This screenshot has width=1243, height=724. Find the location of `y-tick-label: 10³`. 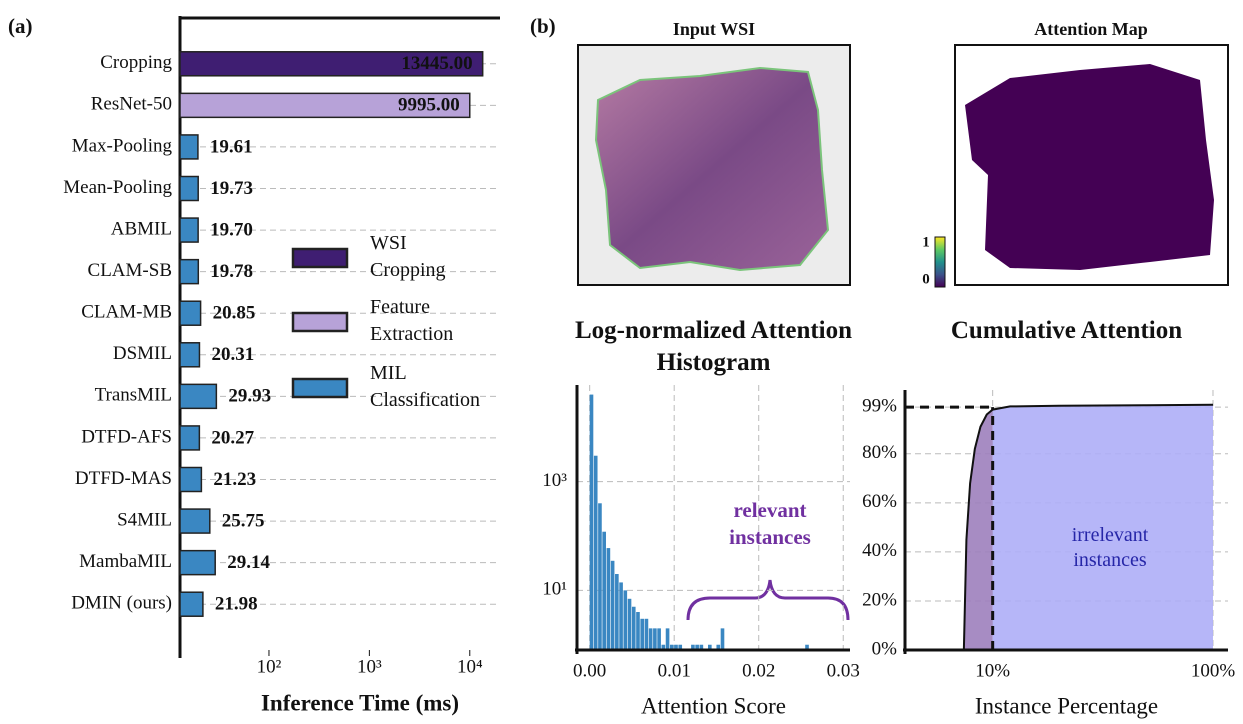

y-tick-label: 10³ is located at coordinates (554, 480).